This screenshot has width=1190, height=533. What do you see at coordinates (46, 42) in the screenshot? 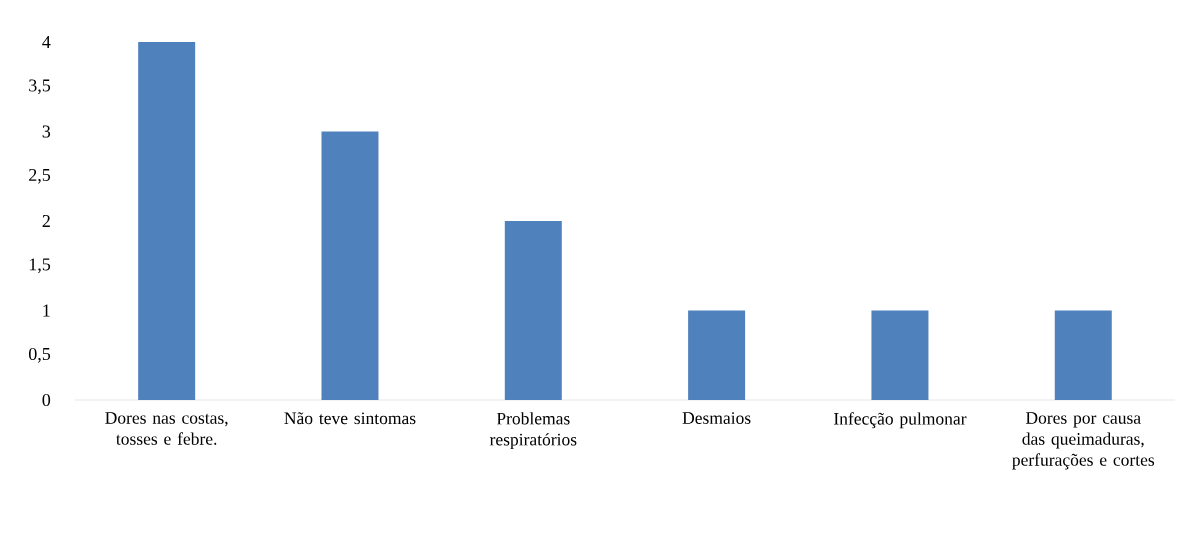
I see `y-tick-label: 4` at bounding box center [46, 42].